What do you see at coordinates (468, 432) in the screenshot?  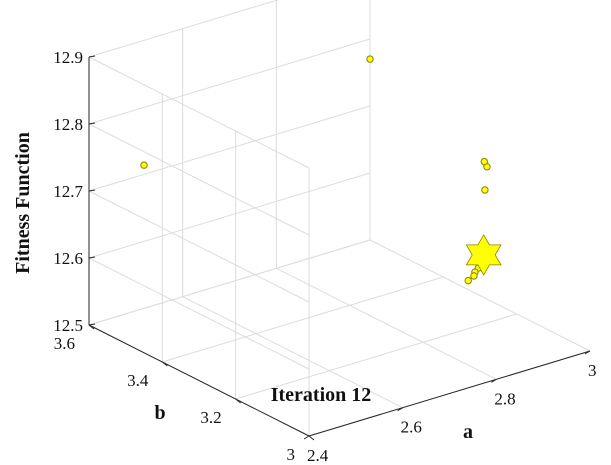 I see `x-axis-label: a` at bounding box center [468, 432].